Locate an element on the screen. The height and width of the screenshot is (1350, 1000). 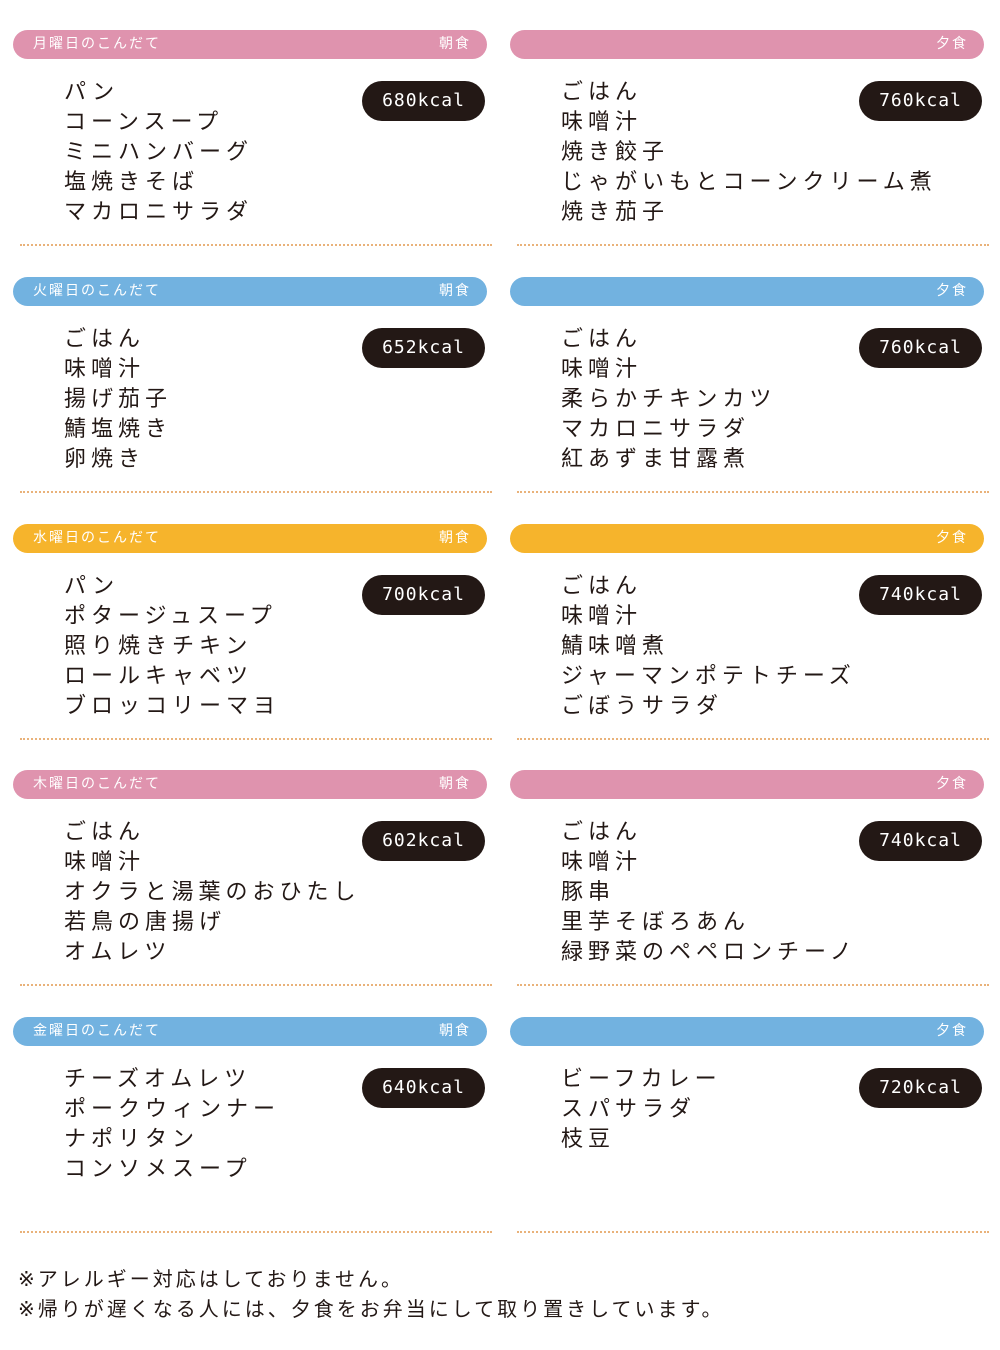
calorie-badge: 760kcal is located at coordinates (920, 347).